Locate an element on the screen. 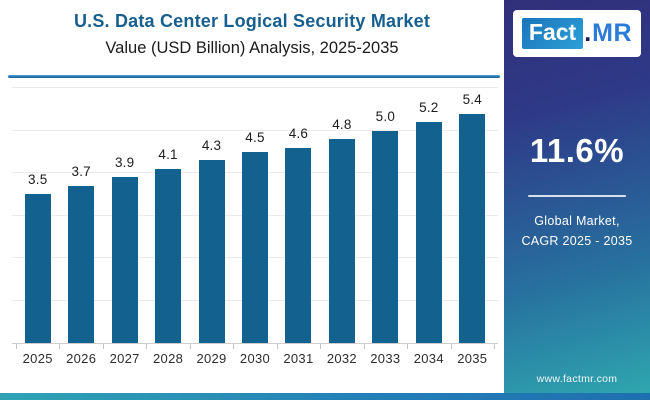 The image size is (650, 400). bar-column: 5.2 is located at coordinates (428, 215).